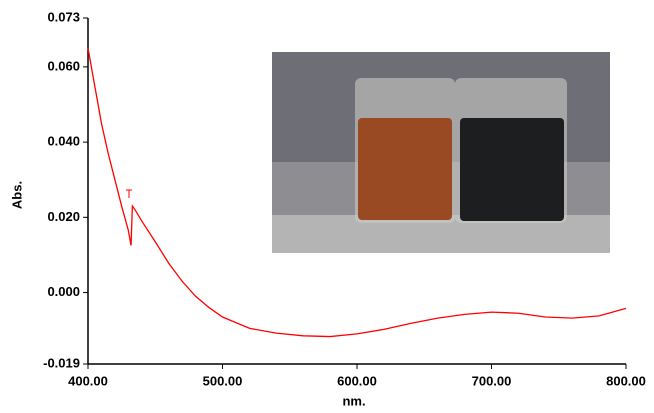 The width and height of the screenshot is (654, 413). Describe the element at coordinates (88, 380) in the screenshot. I see `x-tick-label: 400.00` at that location.